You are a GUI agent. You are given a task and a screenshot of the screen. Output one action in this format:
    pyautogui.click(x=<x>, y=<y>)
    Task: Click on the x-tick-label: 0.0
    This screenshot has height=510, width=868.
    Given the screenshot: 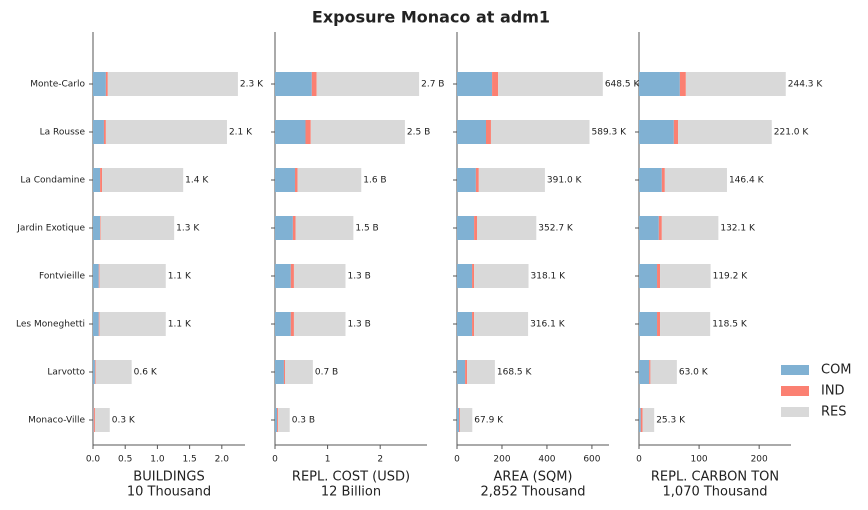 What is the action you would take?
    pyautogui.click(x=93, y=460)
    